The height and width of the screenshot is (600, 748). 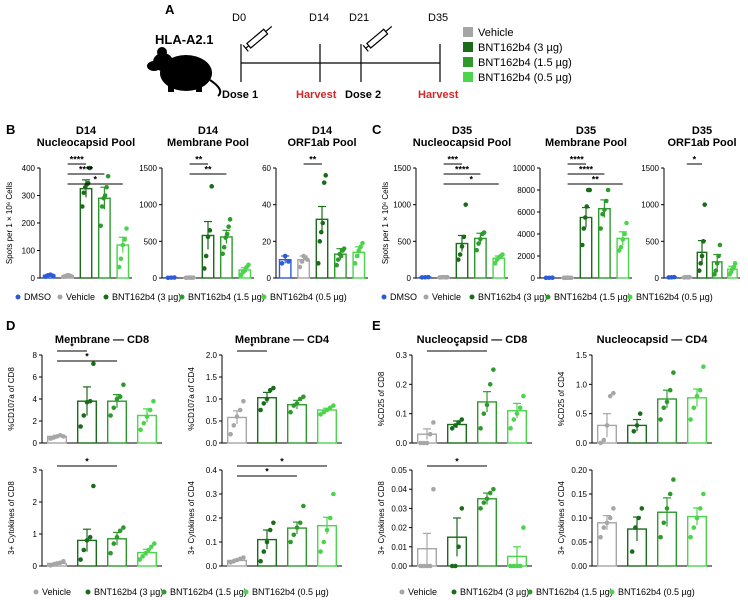 What do you see at coordinates (84, 391) in the screenshot?
I see `chart-membrane-cd8-cd107a: Membrane — CD8 %CD107a of CD8 0 2 4 6 8 * *` at bounding box center [84, 391].